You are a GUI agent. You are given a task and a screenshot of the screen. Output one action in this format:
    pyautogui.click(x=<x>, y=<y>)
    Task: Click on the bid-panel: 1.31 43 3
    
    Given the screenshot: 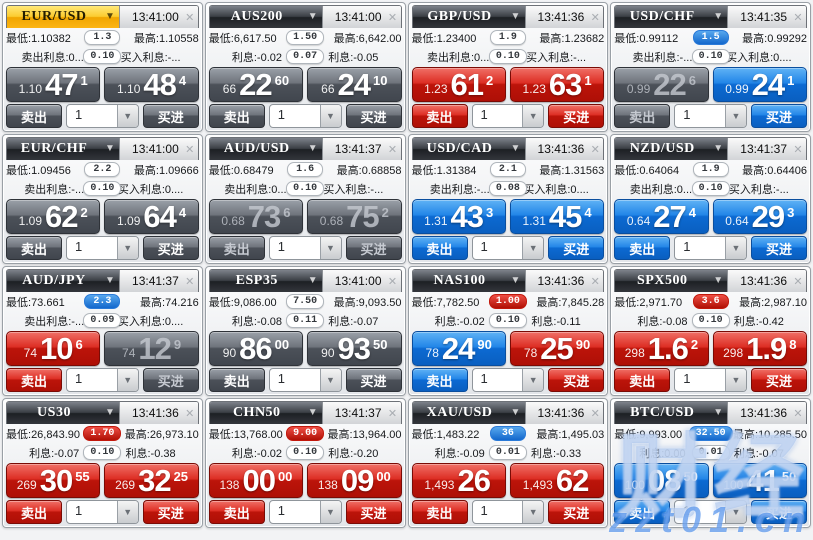 What is the action you would take?
    pyautogui.click(x=458, y=216)
    